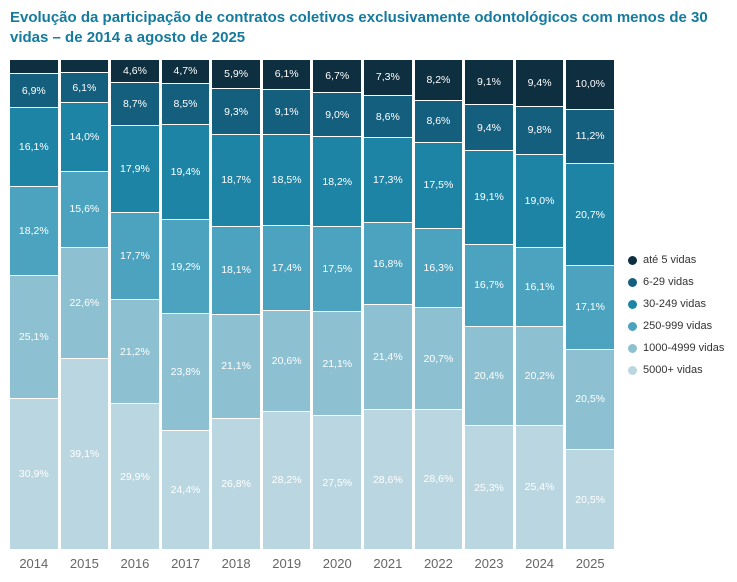 This screenshot has height=582, width=737. Describe the element at coordinates (677, 370) in the screenshot. I see `legend-item-5000-vidas: 5000+ vidas` at that location.